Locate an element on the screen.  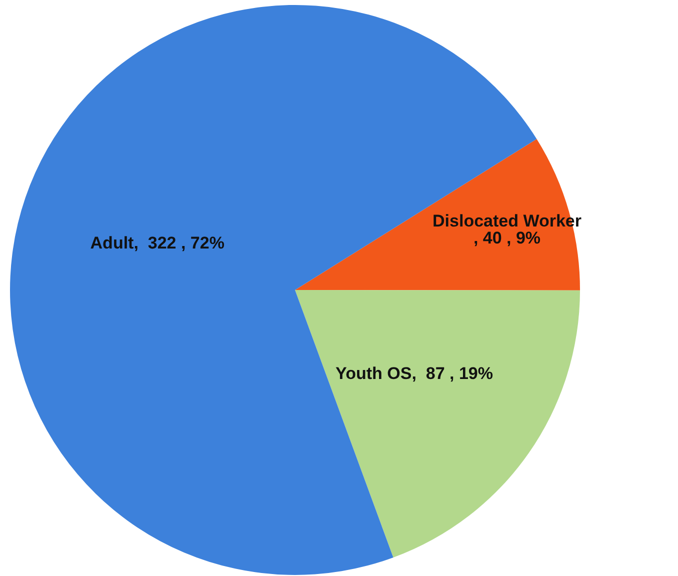
slice-label: Youth OS, 87 , 19% is located at coordinates (414, 373).